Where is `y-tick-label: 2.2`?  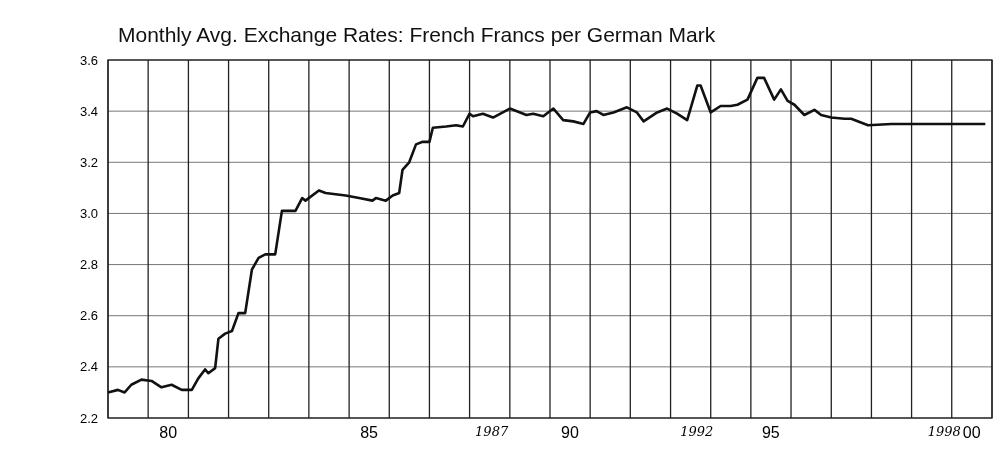
y-tick-label: 2.2 is located at coordinates (88, 418).